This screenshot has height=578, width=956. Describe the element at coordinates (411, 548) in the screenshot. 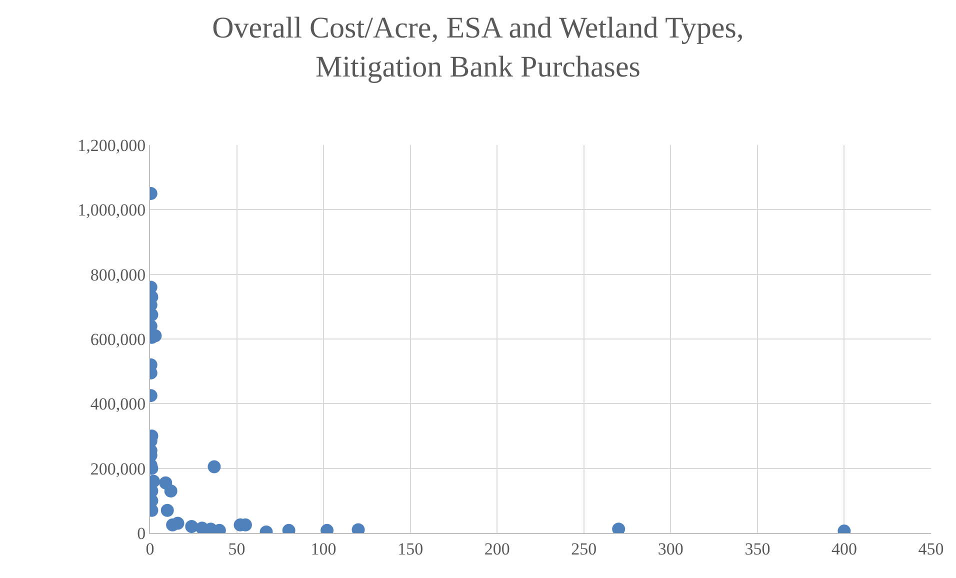

I see `x-tick-label: 150` at that location.